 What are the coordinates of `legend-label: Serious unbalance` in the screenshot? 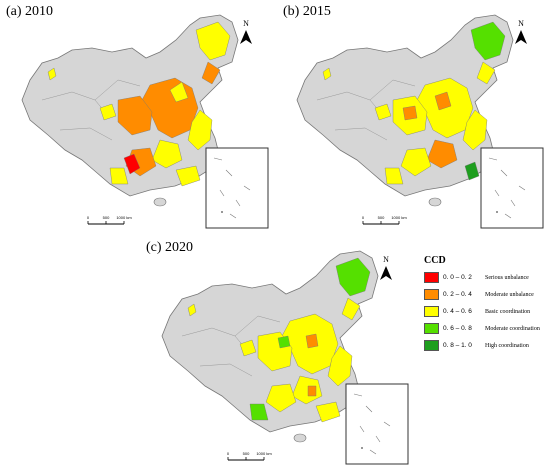 It's located at (507, 277).